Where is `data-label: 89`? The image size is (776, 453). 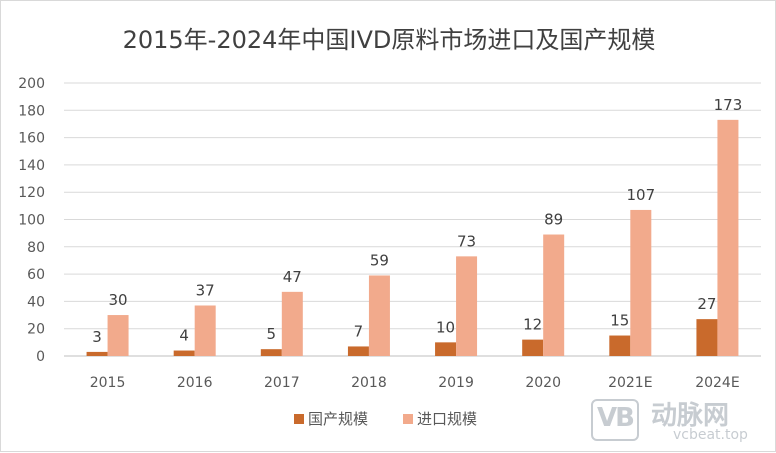 data-label: 89 is located at coordinates (553, 220).